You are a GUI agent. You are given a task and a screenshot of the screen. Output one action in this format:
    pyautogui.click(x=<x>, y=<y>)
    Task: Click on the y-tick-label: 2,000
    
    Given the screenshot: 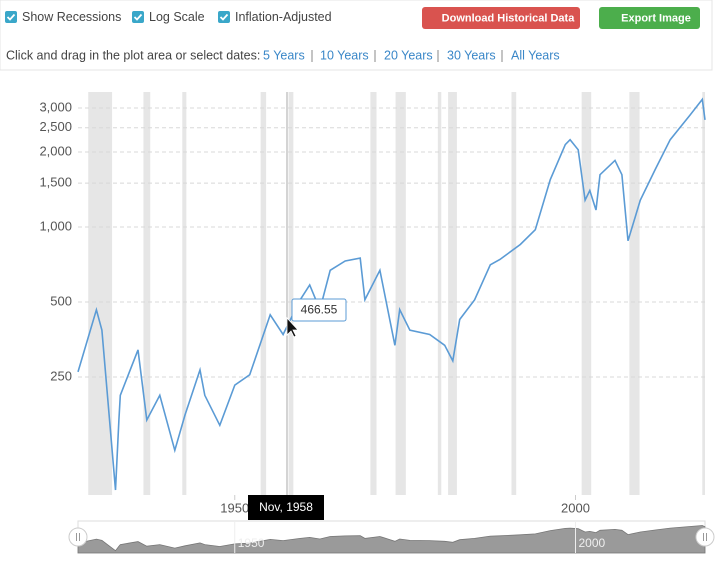 What is the action you would take?
    pyautogui.click(x=55, y=150)
    